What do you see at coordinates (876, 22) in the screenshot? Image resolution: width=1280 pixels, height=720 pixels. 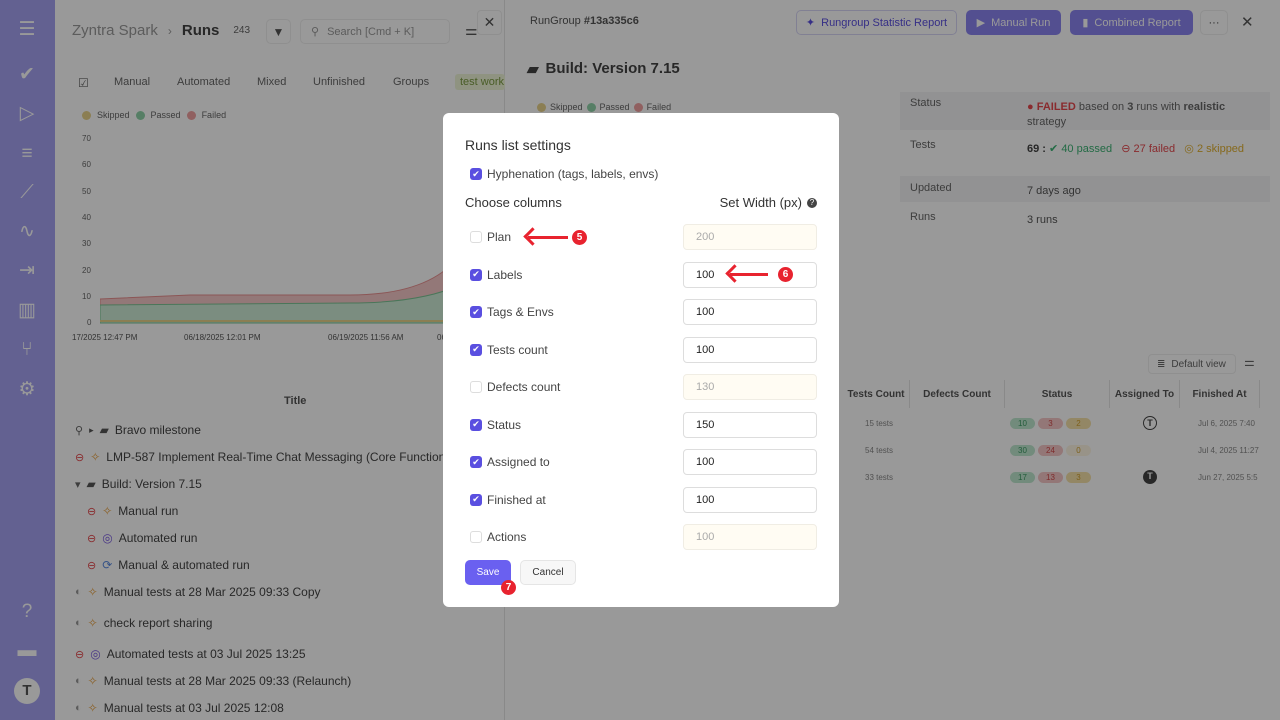 I see `statistic-report-button: ✦ Rungroup Statistic Report` at bounding box center [876, 22].